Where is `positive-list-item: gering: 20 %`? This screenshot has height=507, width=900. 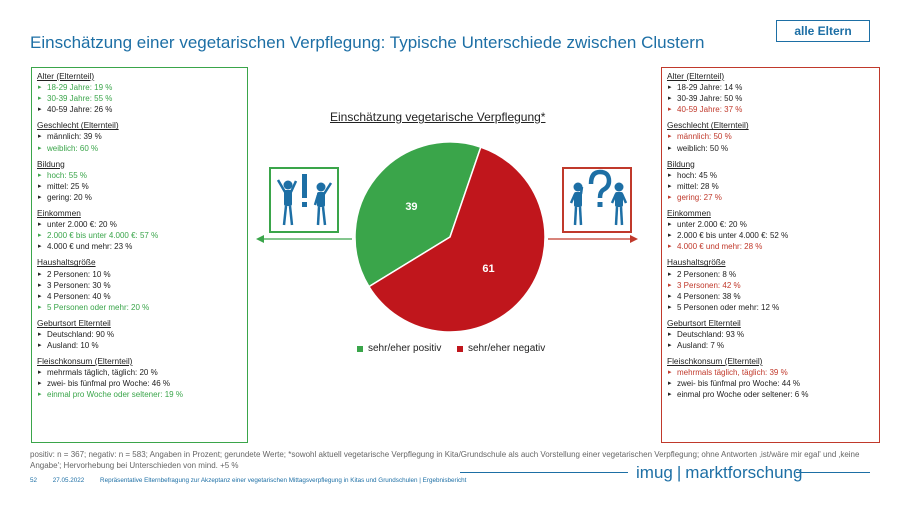 positive-list-item: gering: 20 % is located at coordinates (139, 197).